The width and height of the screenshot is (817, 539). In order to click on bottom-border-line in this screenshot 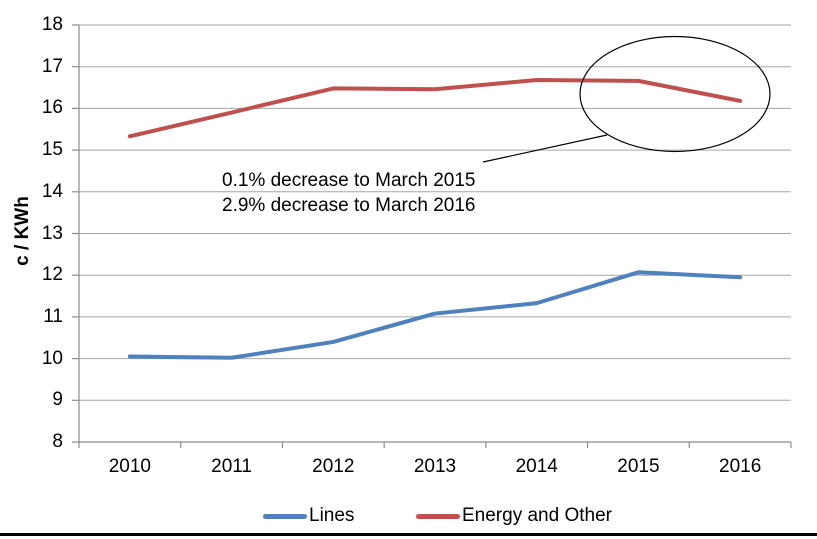, I will do `click(408, 534)`.